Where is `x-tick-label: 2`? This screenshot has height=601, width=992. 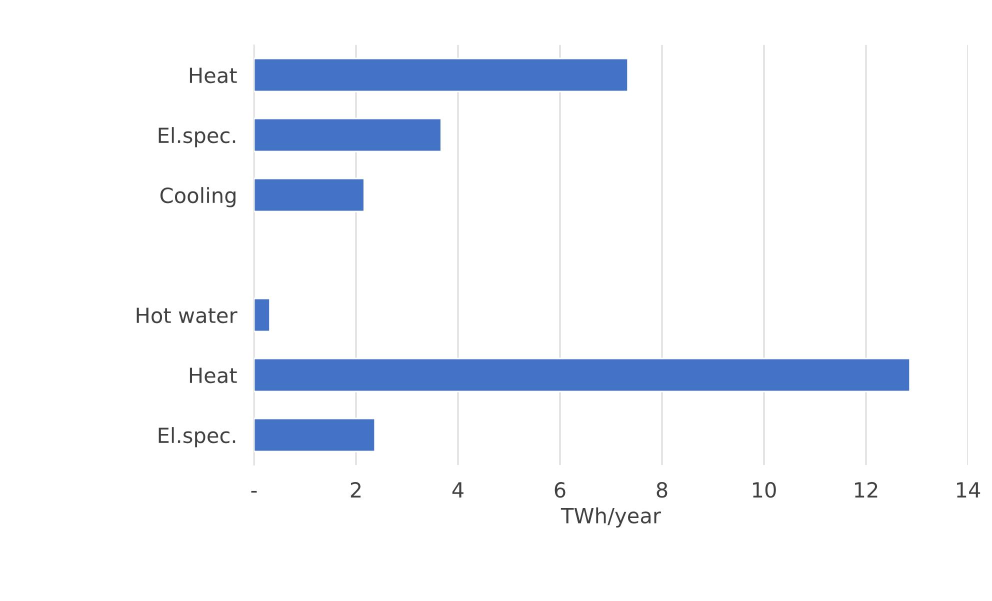
x-tick-label: 2 is located at coordinates (355, 490).